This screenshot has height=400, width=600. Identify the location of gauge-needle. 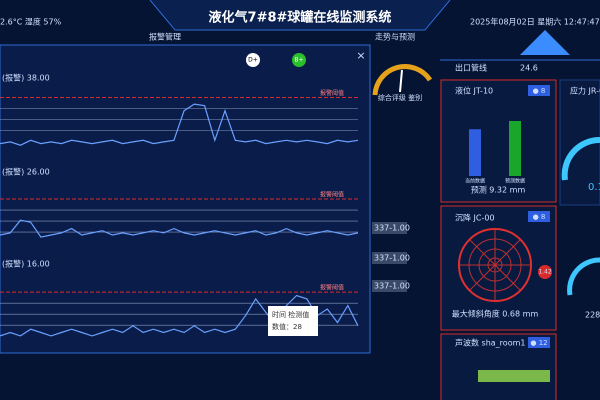
(401, 81).